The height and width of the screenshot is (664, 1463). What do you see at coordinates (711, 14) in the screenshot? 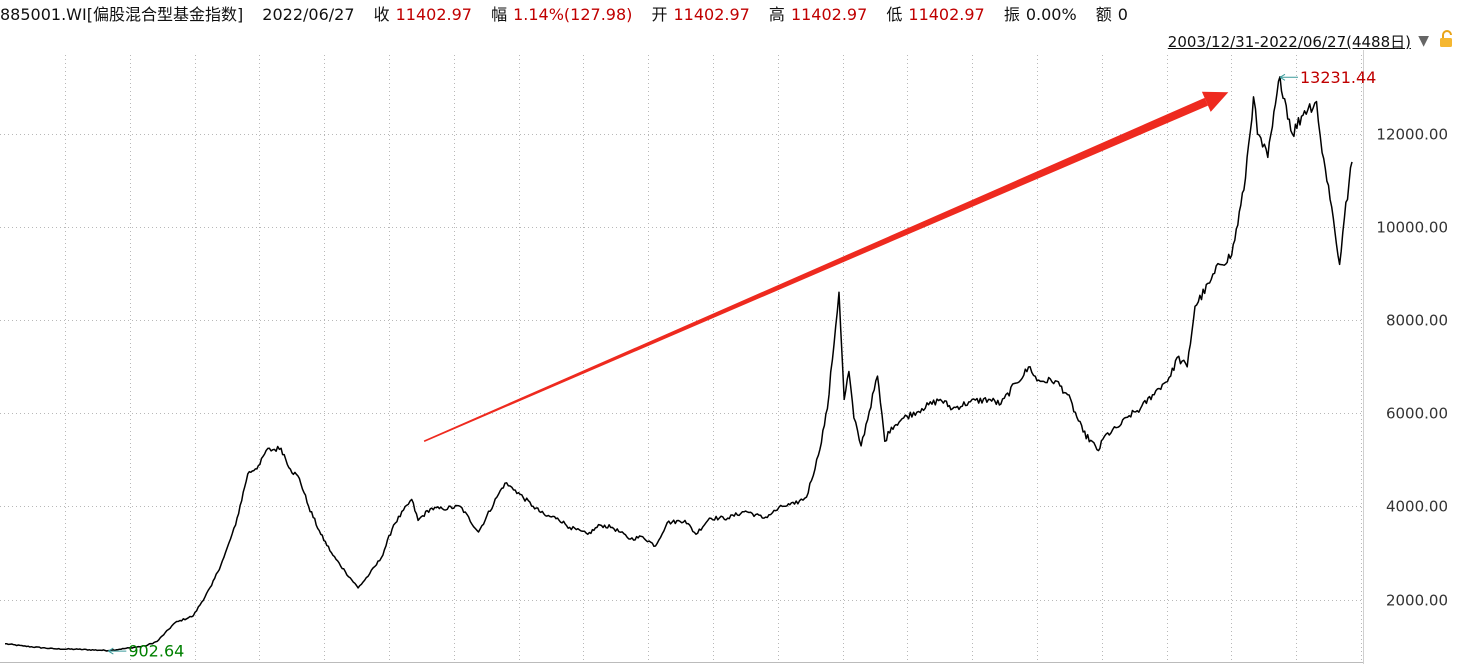
I see `open-value: 11402.97` at bounding box center [711, 14].